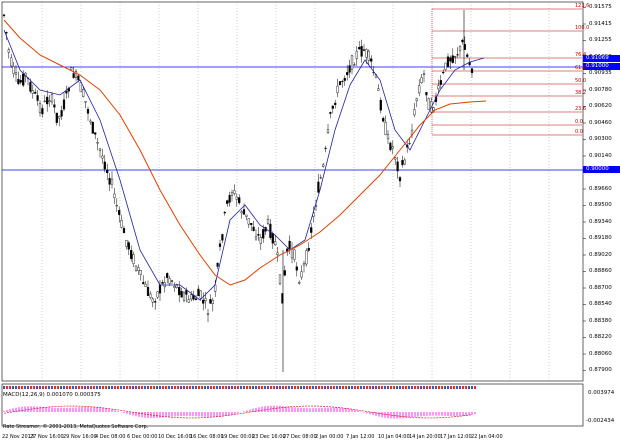 Image resolution: width=620 pixels, height=442 pixels. Describe the element at coordinates (600, 271) in the screenshot. I see `price-tick-label: 0.88860` at that location.